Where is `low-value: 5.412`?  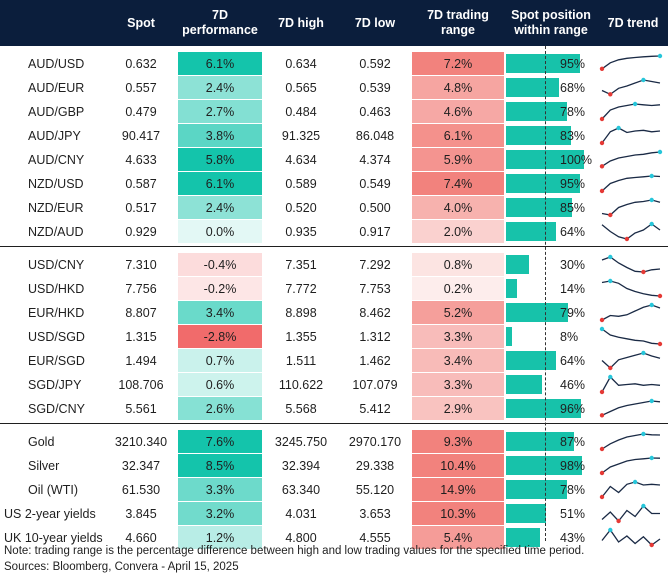
low-value: 5.412 is located at coordinates (375, 408).